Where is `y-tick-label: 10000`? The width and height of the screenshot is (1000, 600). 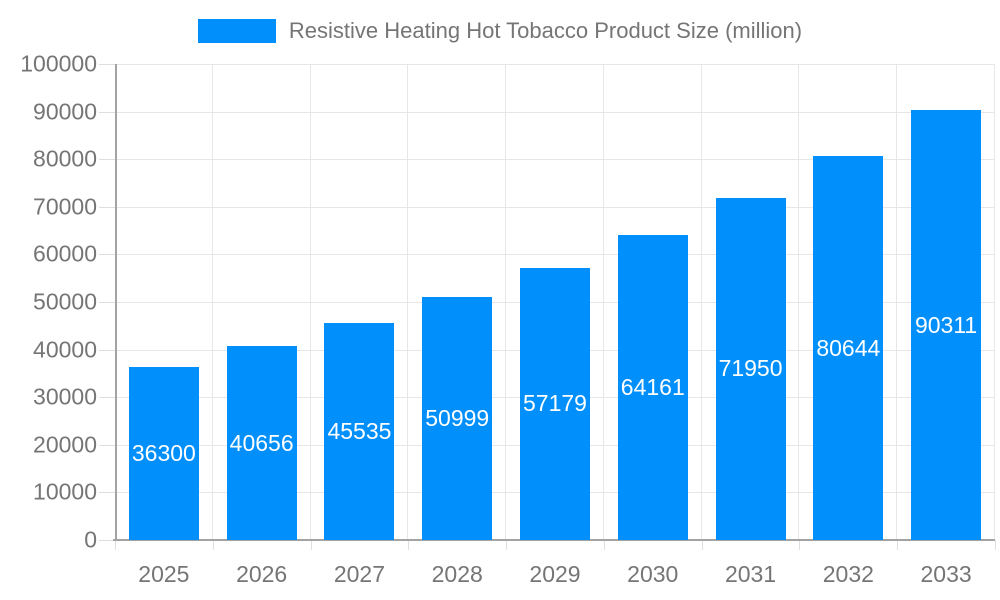 y-tick-label: 10000 is located at coordinates (65, 491).